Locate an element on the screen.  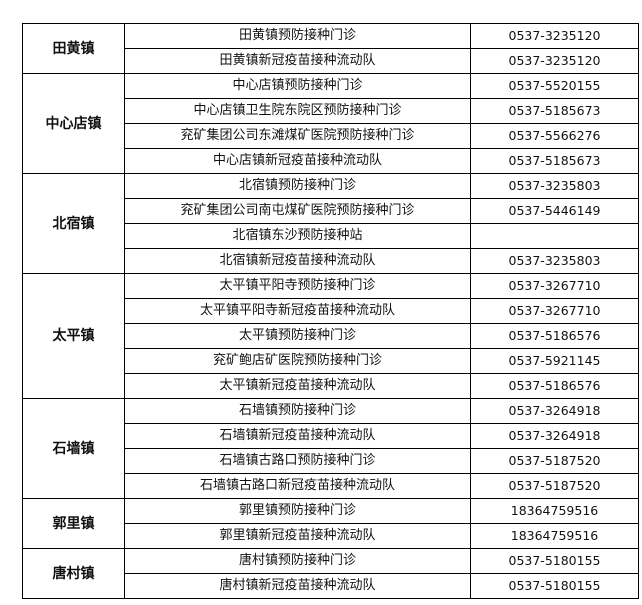
clinic-name: 中心店镇卫生院东院区预防接种门诊 is located at coordinates (297, 111).